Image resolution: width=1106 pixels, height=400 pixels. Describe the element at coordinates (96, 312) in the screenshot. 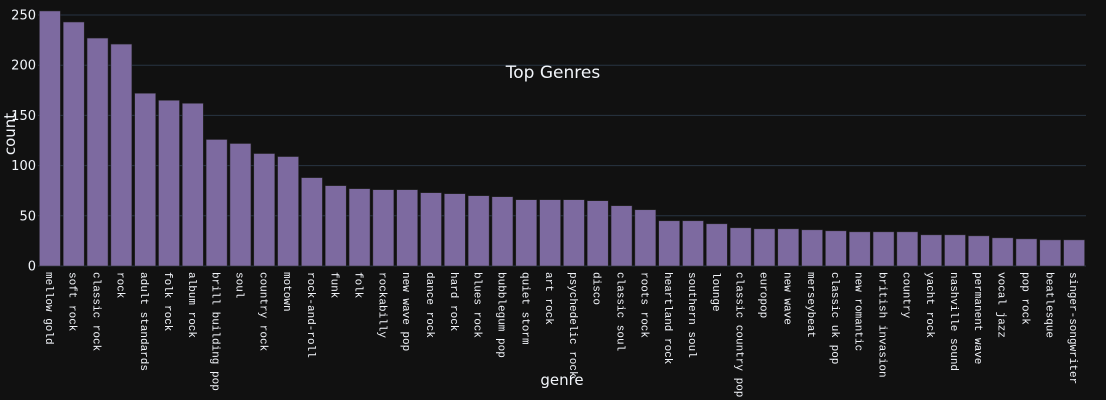

I see `x-tick-label: classic rock` at that location.